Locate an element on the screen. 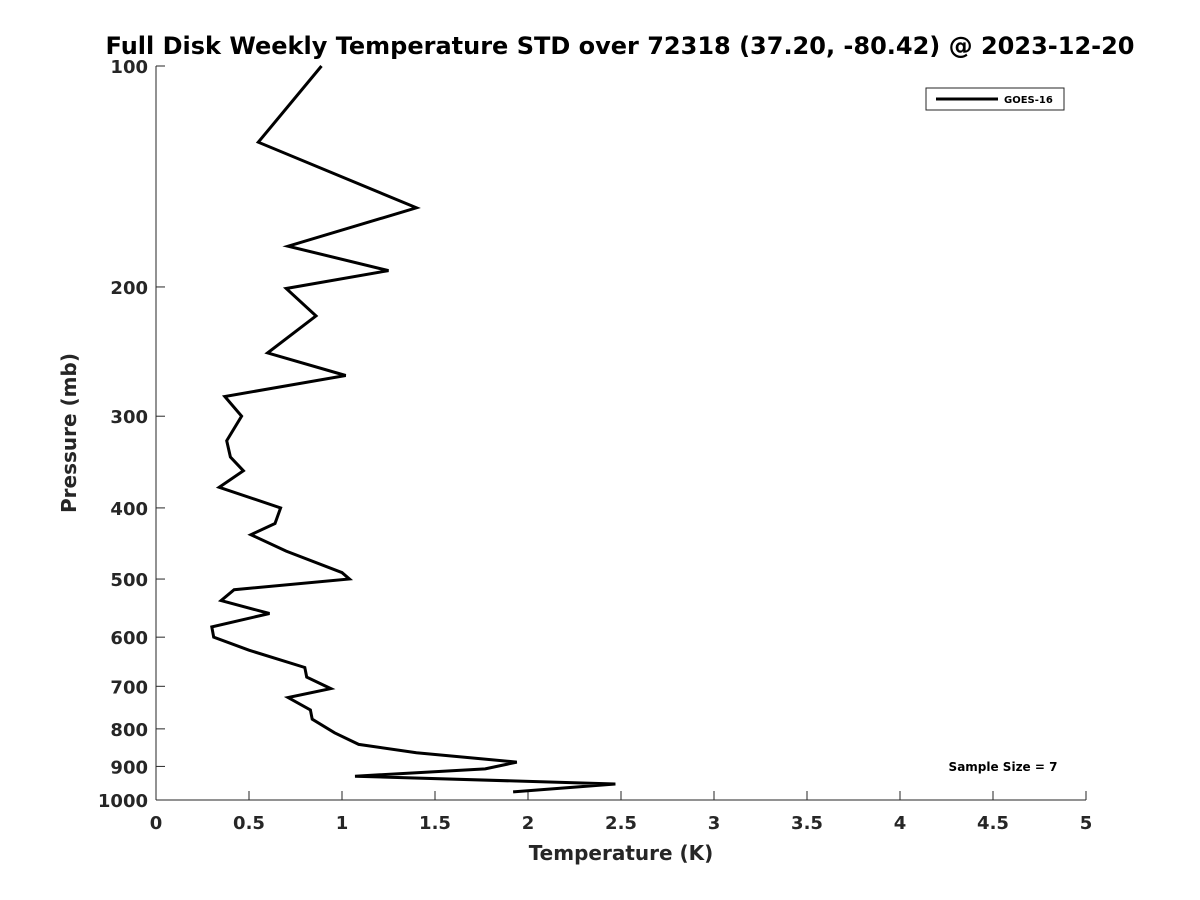 The width and height of the screenshot is (1200, 900). legend-label-goes-16: GOES-16 is located at coordinates (1028, 100).